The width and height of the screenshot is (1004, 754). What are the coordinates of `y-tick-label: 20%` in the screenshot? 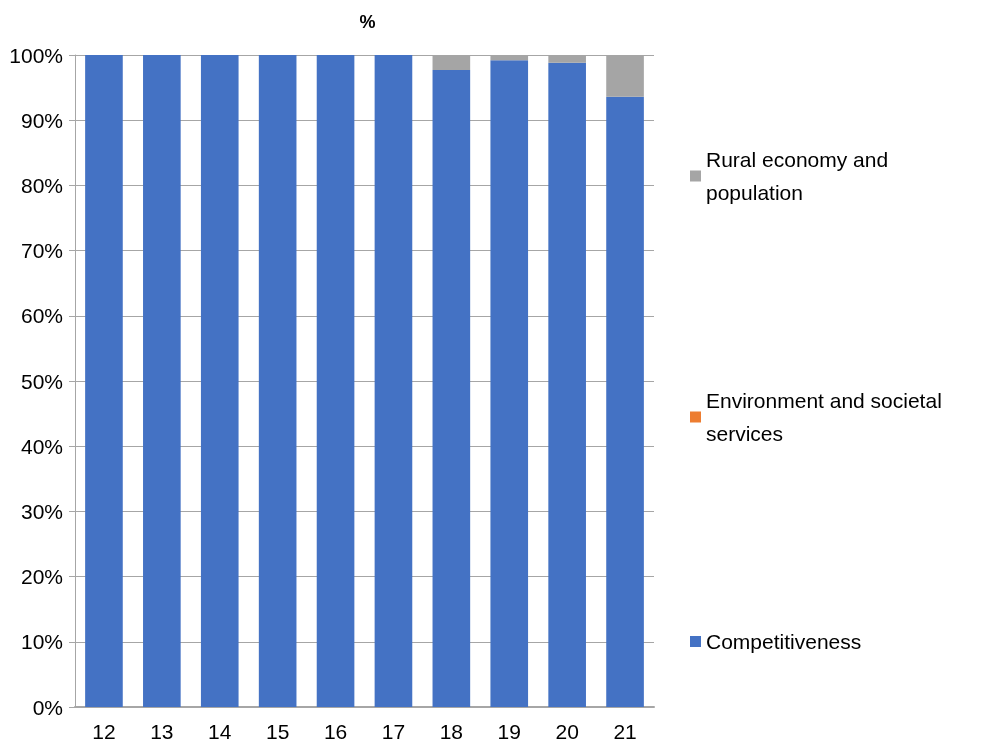 It's located at (41, 577).